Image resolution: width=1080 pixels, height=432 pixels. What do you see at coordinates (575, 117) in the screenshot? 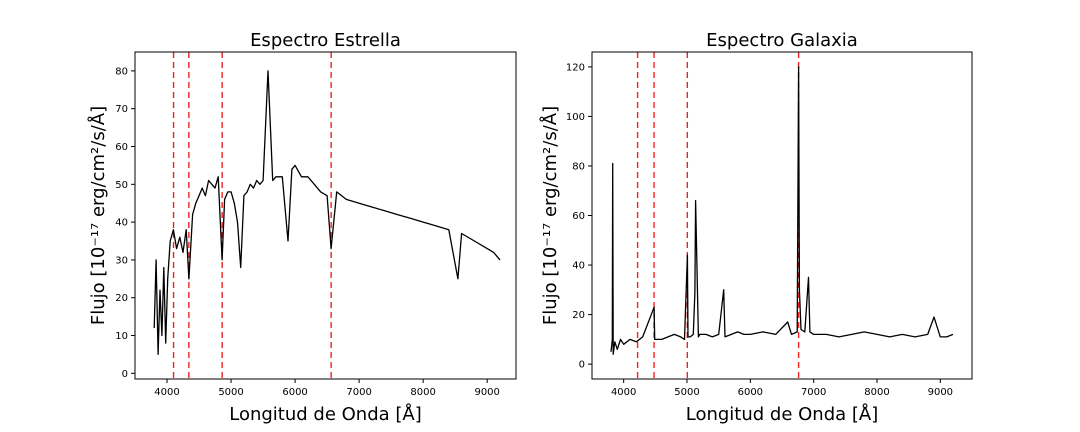
I see `y-tick-label: 100` at bounding box center [575, 117].